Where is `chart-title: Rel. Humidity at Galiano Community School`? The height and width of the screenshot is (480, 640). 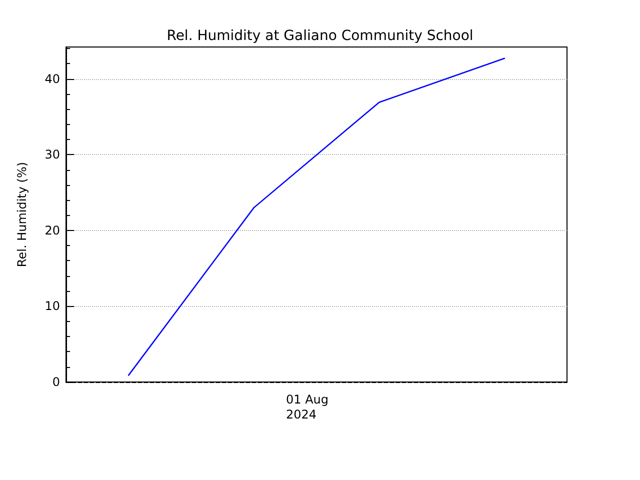
chart-title: Rel. Humidity at Galiano Community School is located at coordinates (320, 36).